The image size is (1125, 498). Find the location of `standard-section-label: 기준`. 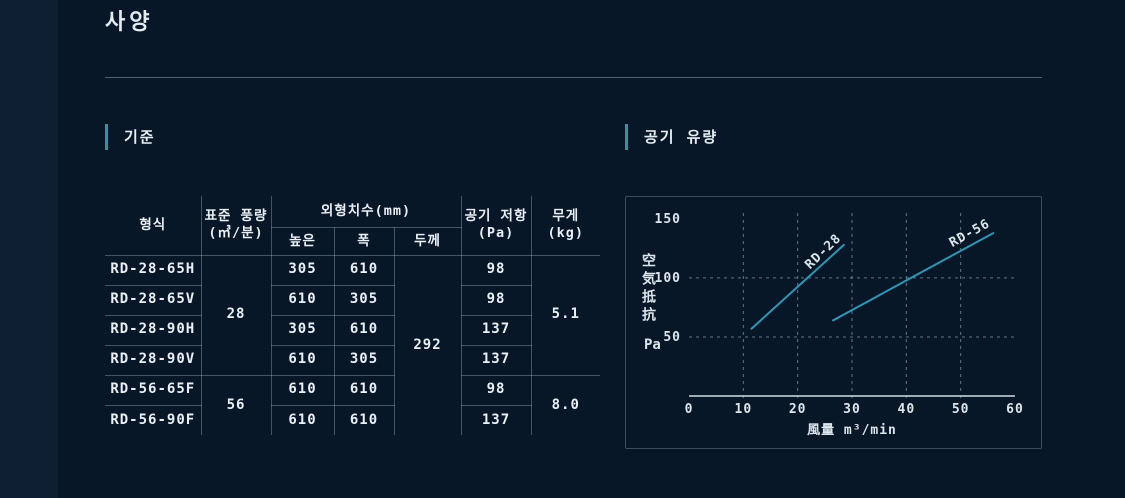

standard-section-label: 기준 is located at coordinates (140, 137).